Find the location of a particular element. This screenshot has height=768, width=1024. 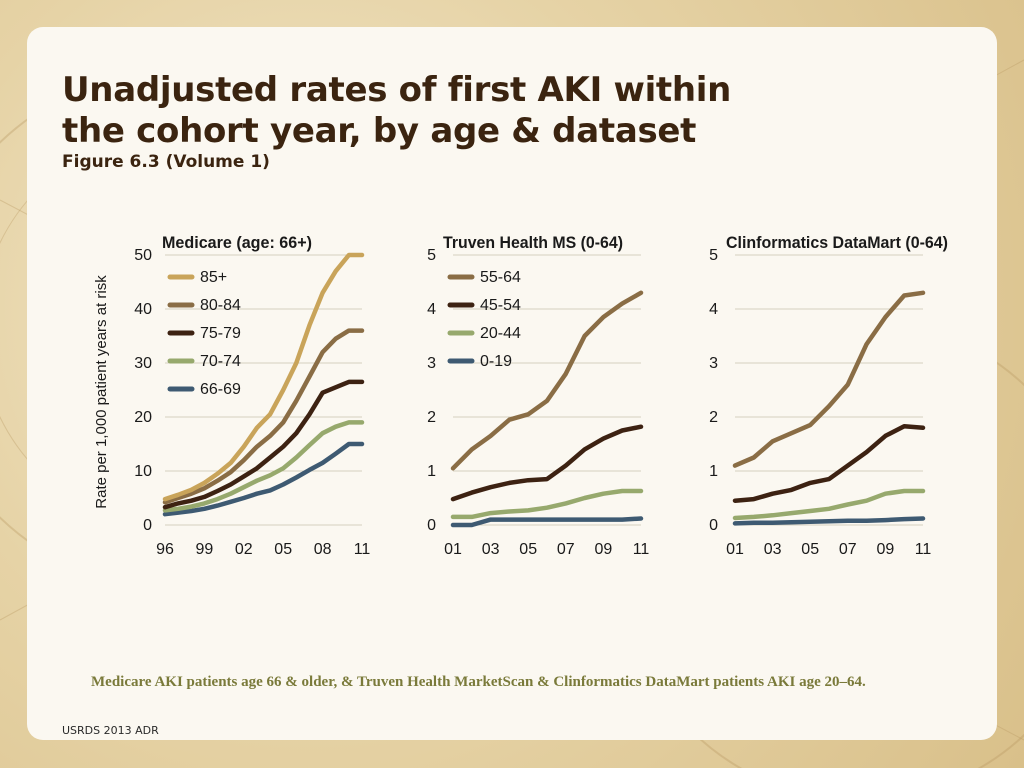

x-tick-label-0-5: 11 is located at coordinates (362, 549).